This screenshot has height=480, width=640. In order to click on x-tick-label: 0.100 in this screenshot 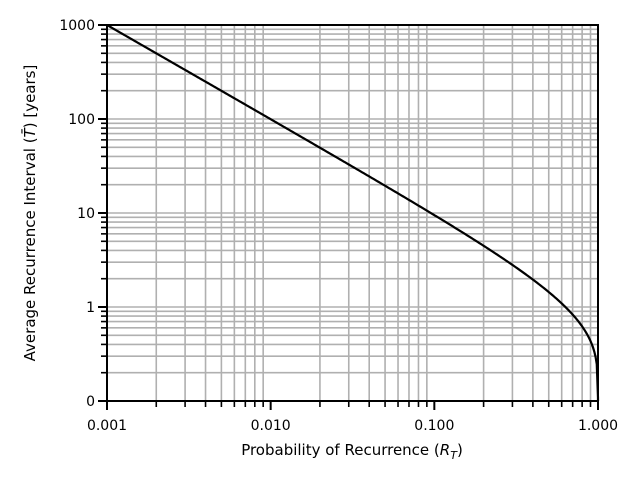, I will do `click(434, 426)`.